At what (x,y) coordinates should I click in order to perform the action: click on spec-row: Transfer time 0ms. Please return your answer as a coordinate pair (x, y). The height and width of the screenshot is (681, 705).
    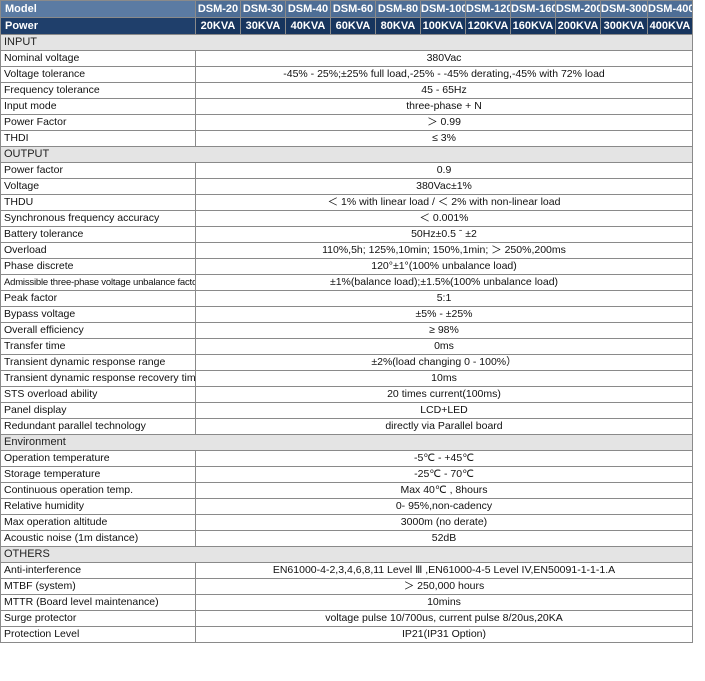
    Looking at the image, I should click on (346, 346).